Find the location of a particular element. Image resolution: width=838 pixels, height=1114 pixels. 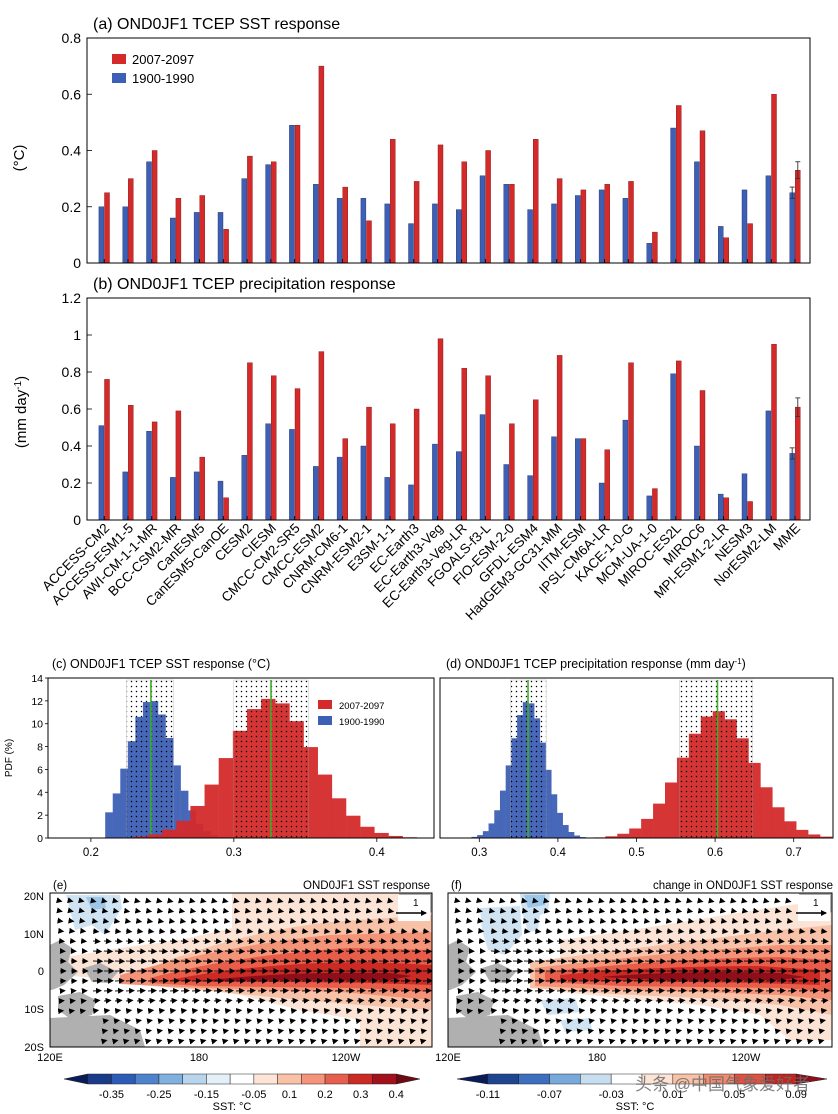

x-tick-label: 0.4 is located at coordinates (377, 853).